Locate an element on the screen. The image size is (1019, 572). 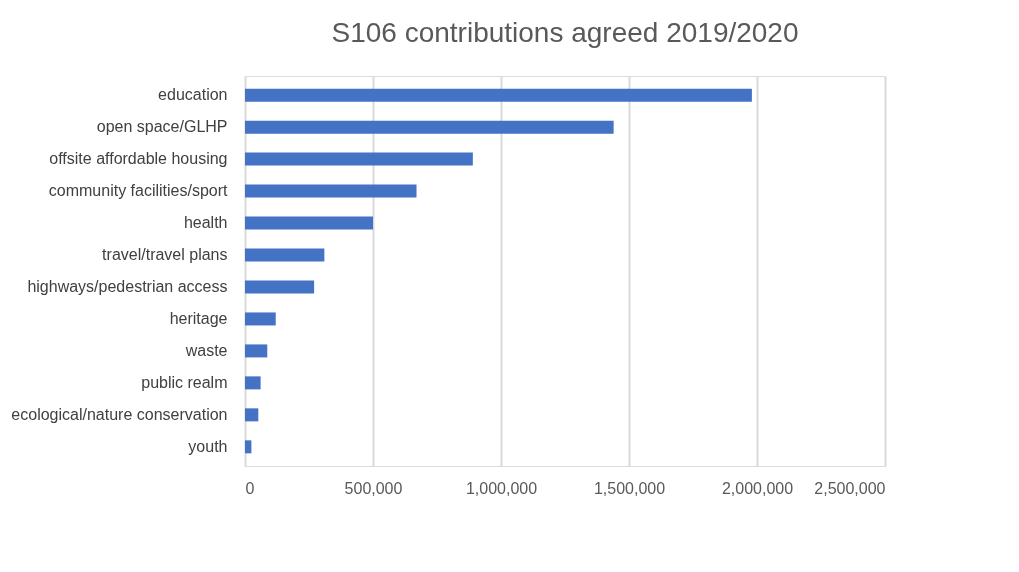
y-tick-label: travel/travel plans is located at coordinates (165, 255).